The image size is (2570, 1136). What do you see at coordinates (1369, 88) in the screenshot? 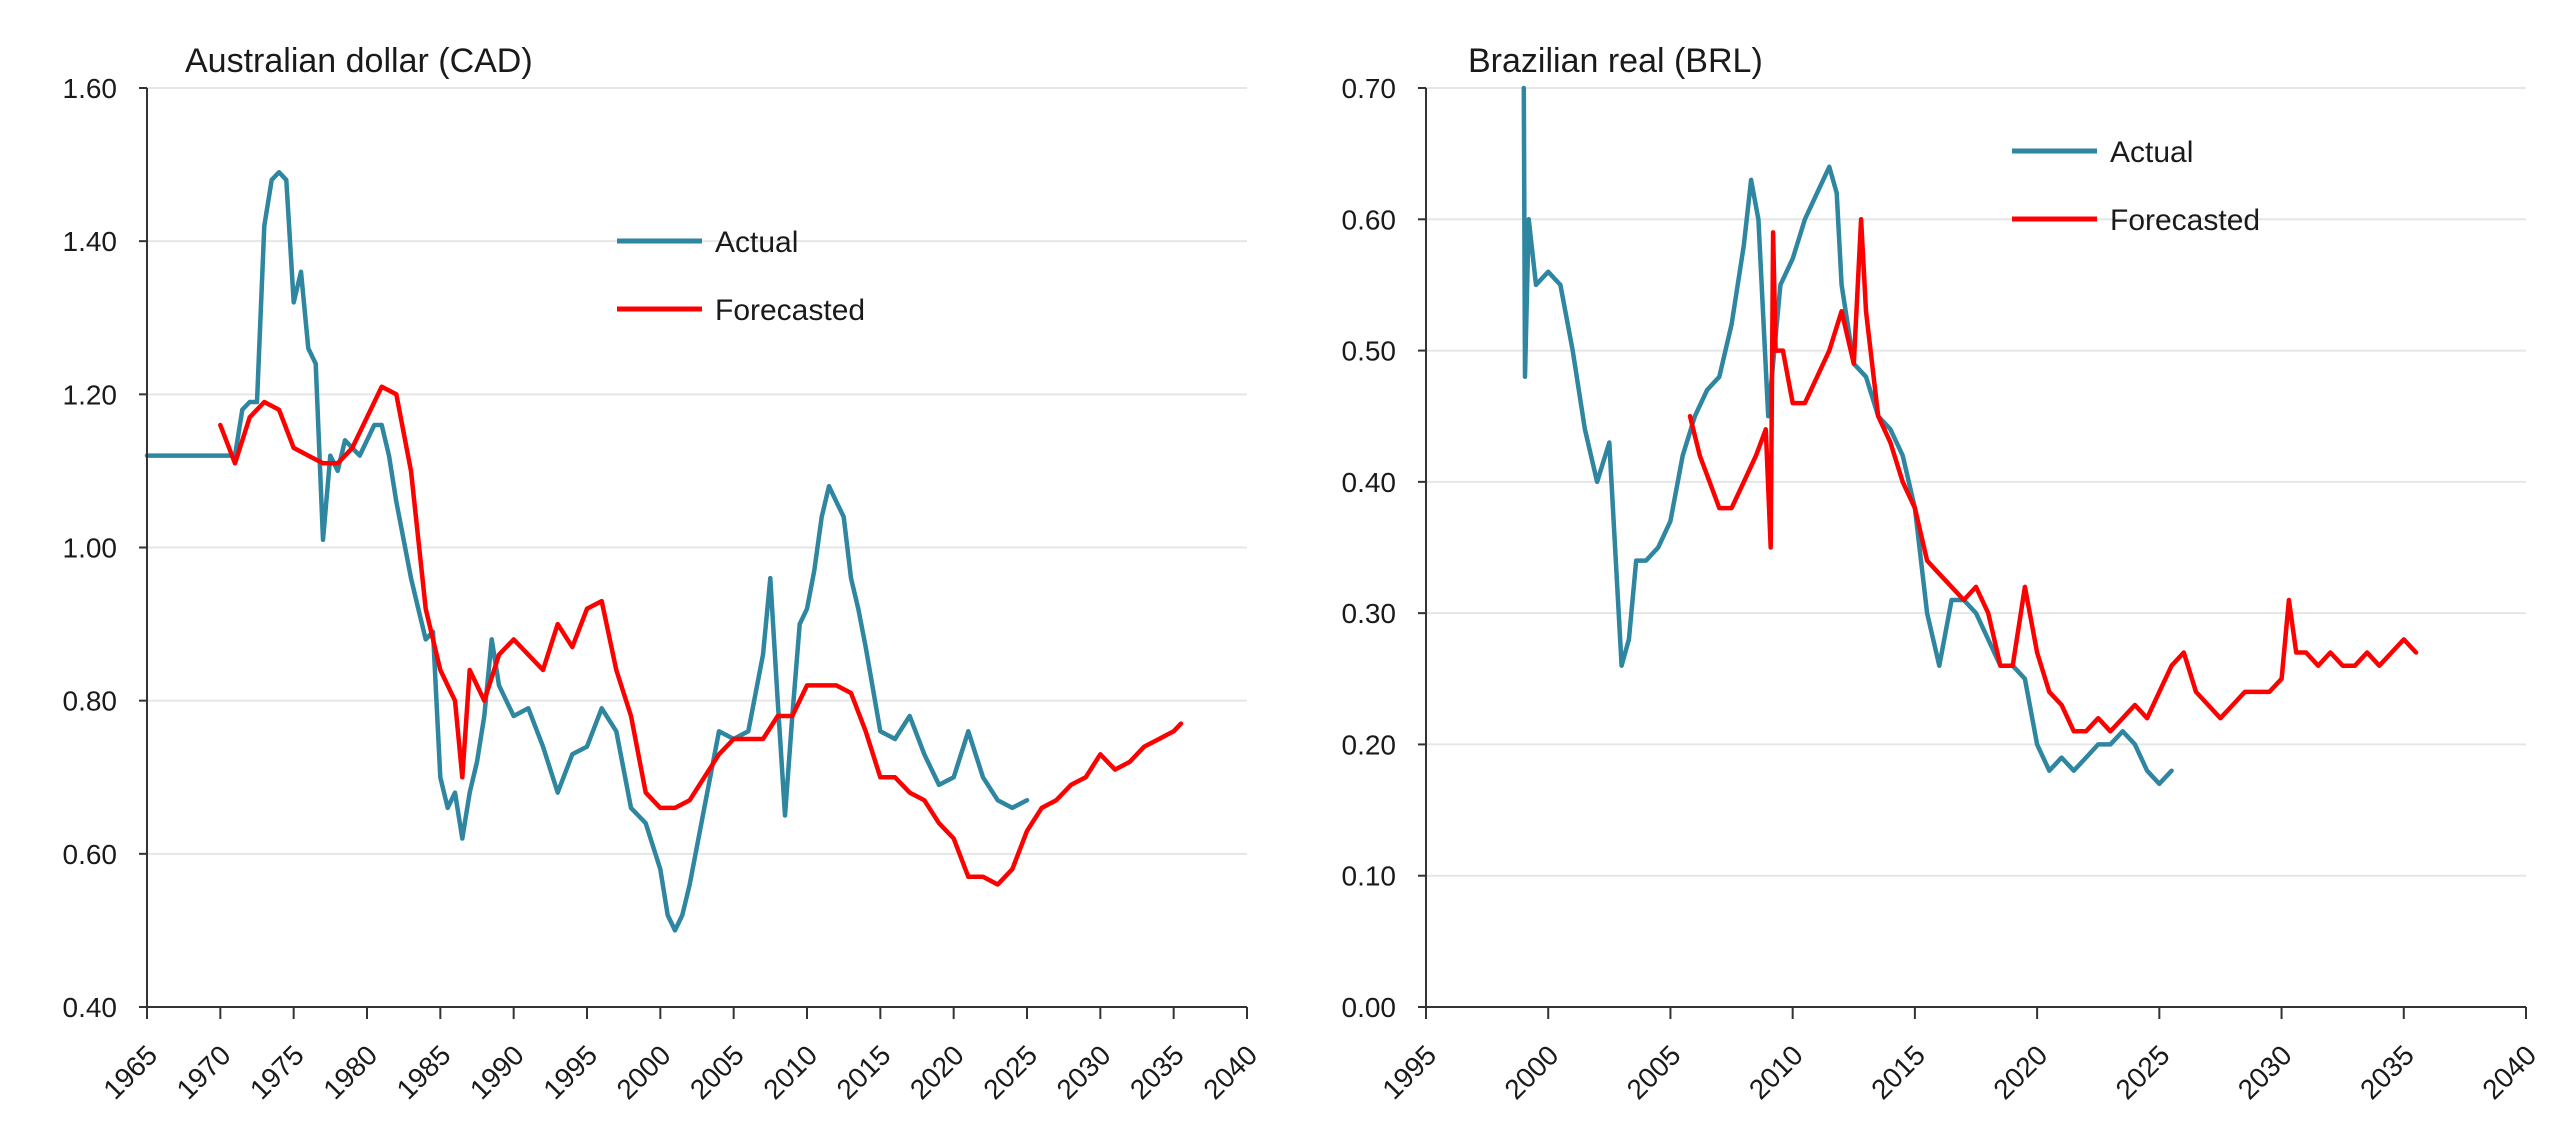
I see `y-tick-label: 0.70` at bounding box center [1369, 88].